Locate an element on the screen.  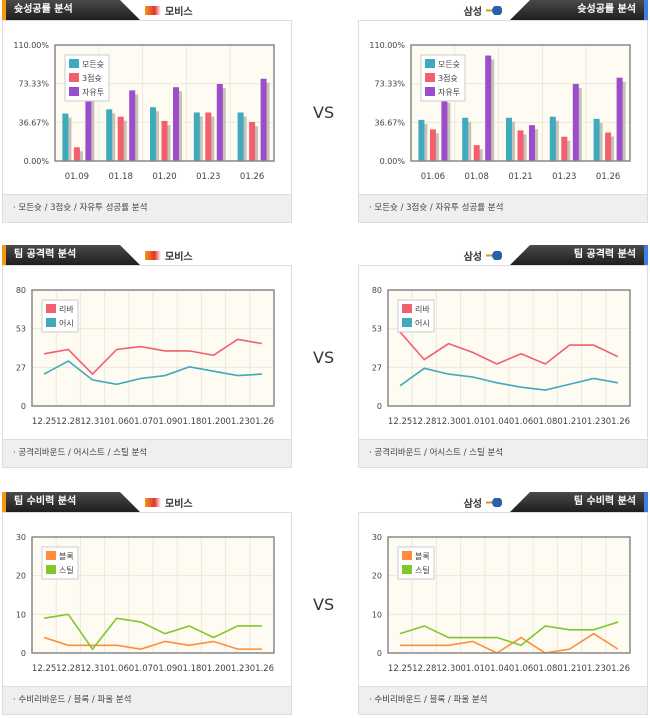
legend-label: 모든슛 is located at coordinates (449, 64).